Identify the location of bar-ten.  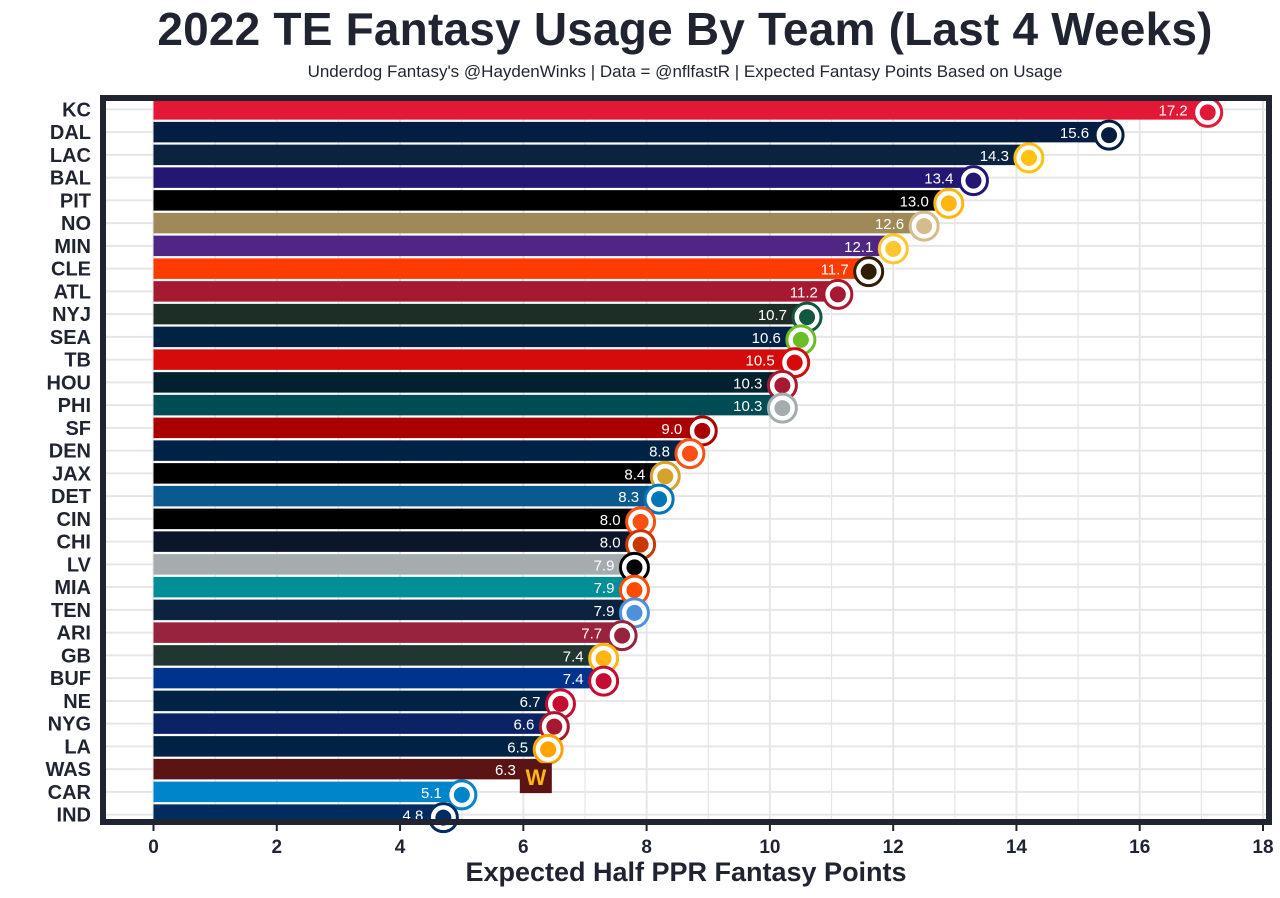
(397, 610).